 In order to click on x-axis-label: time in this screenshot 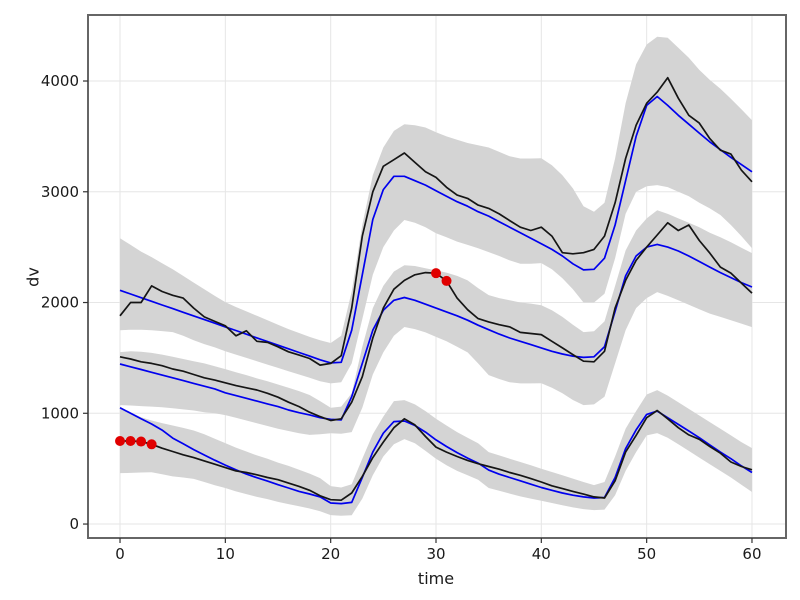, I will do `click(436, 578)`.